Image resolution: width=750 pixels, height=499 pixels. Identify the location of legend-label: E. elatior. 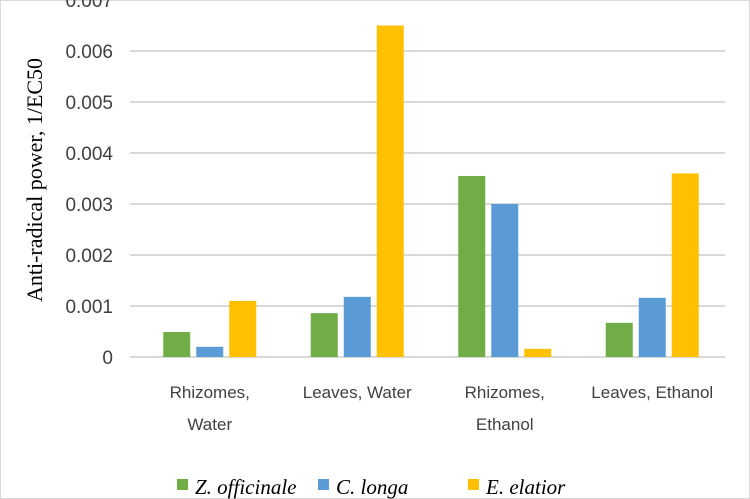
(525, 487).